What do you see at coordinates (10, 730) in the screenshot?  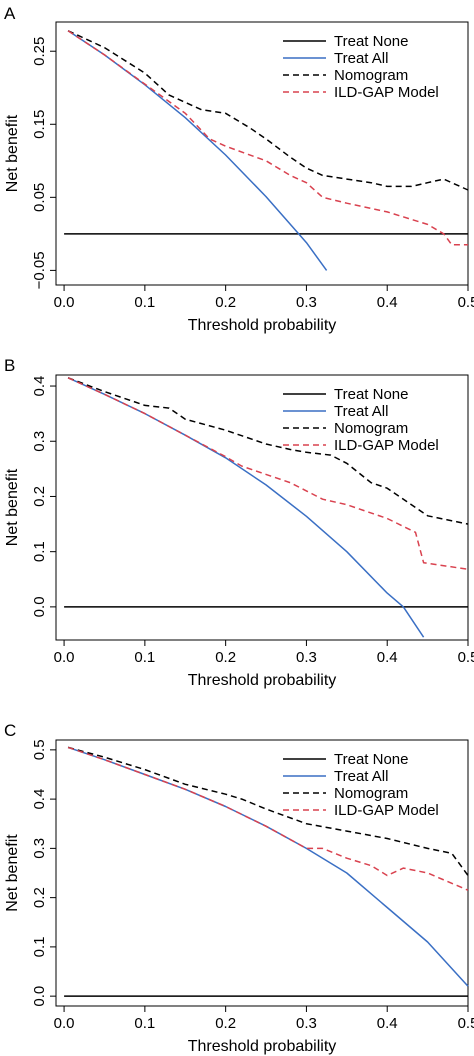 I see `panel-label: C` at bounding box center [10, 730].